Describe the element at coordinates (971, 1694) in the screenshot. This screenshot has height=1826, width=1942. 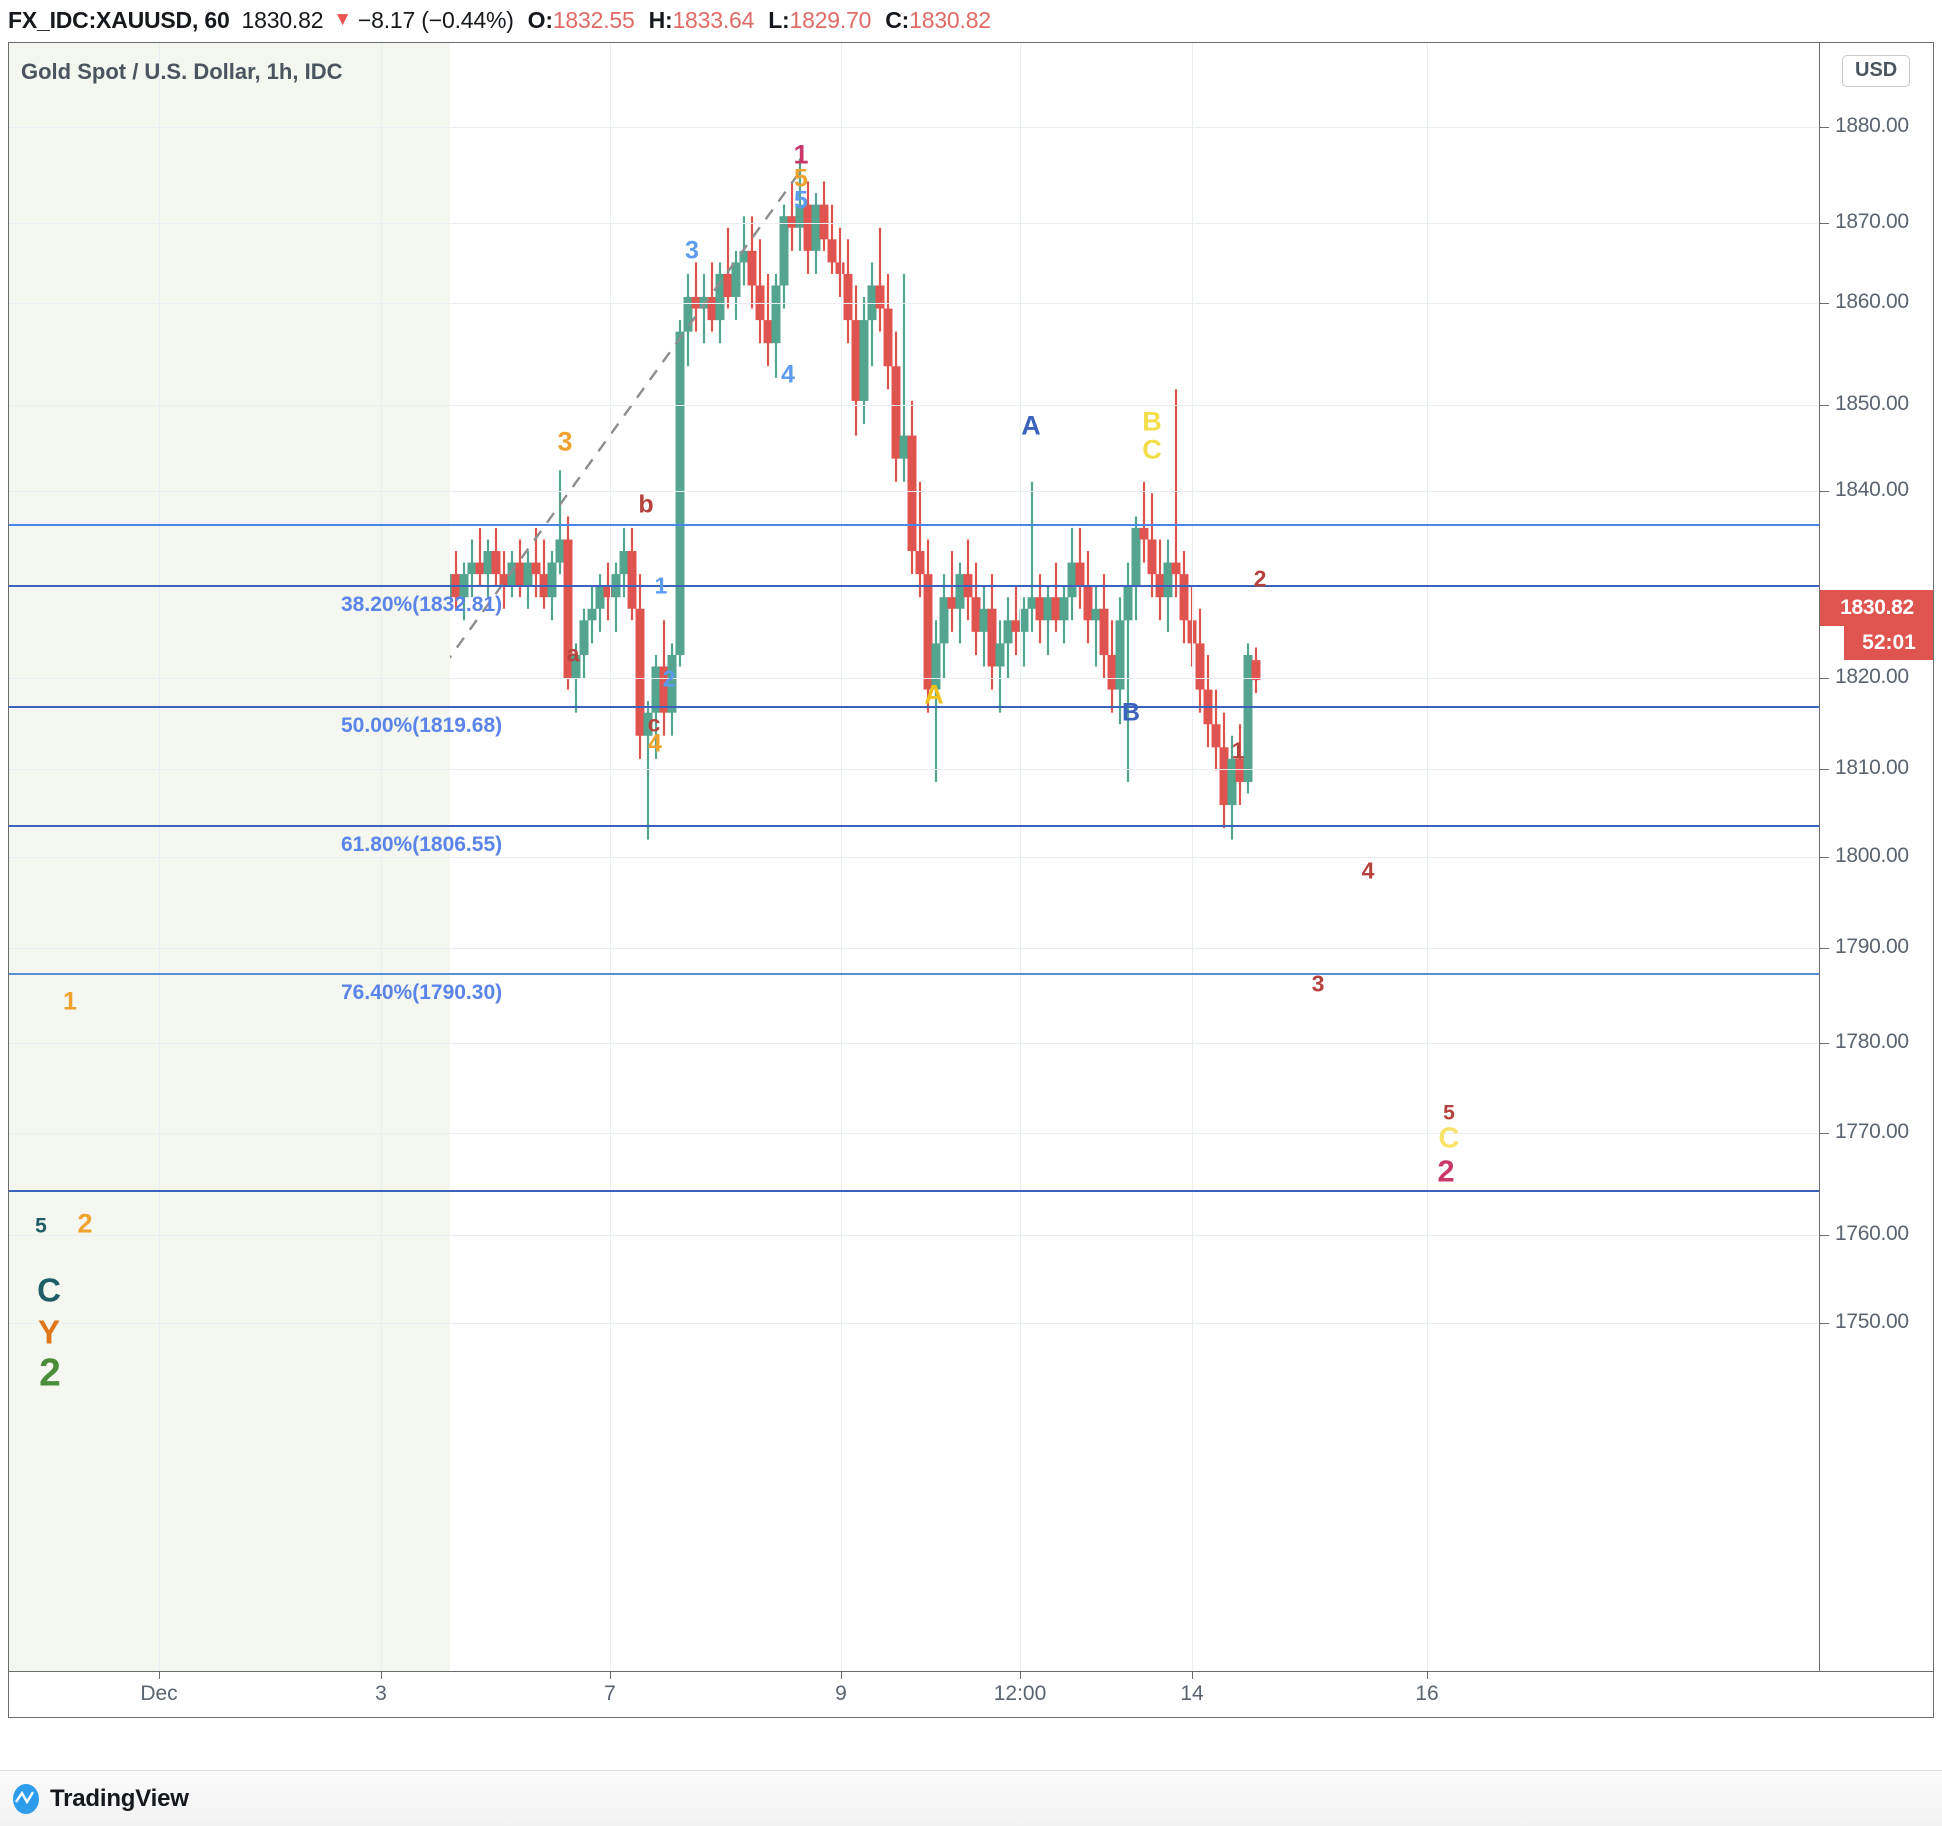
I see `time-scale: Dec 3 7 9 12:00 14 16` at that location.